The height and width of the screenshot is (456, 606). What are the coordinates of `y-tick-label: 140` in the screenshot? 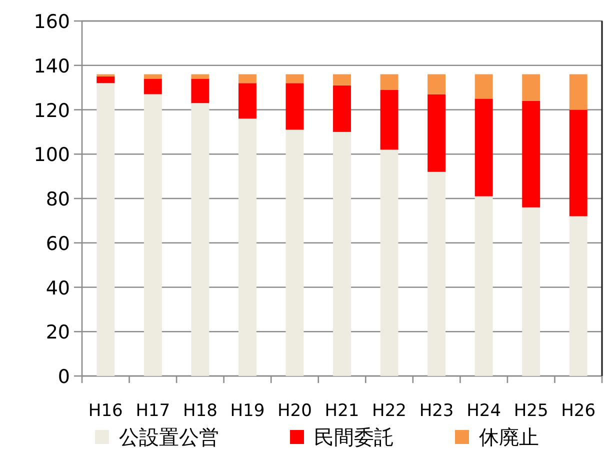 It's located at (52, 66).